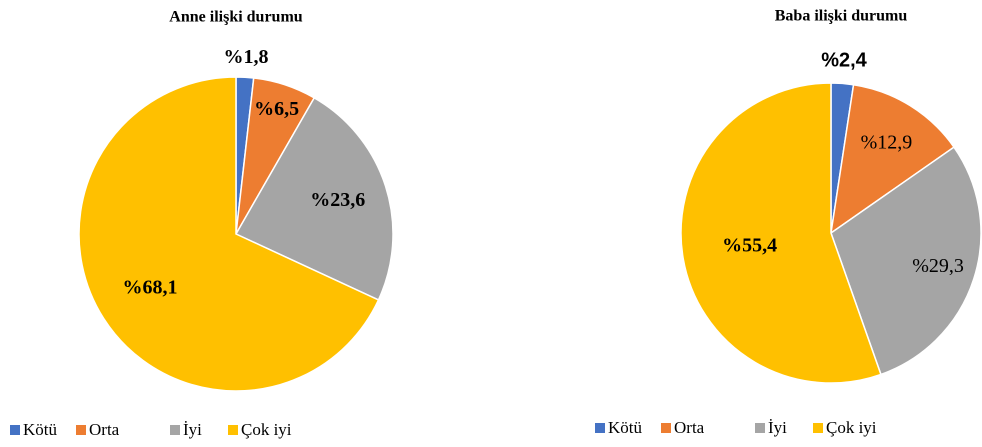  I want to click on chart-title: Baba ilişki durumu, so click(841, 16).